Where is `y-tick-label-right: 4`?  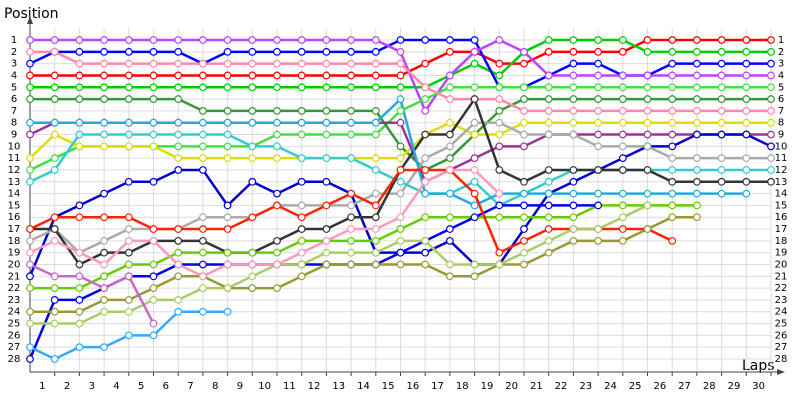
y-tick-label-right: 4 is located at coordinates (781, 75).